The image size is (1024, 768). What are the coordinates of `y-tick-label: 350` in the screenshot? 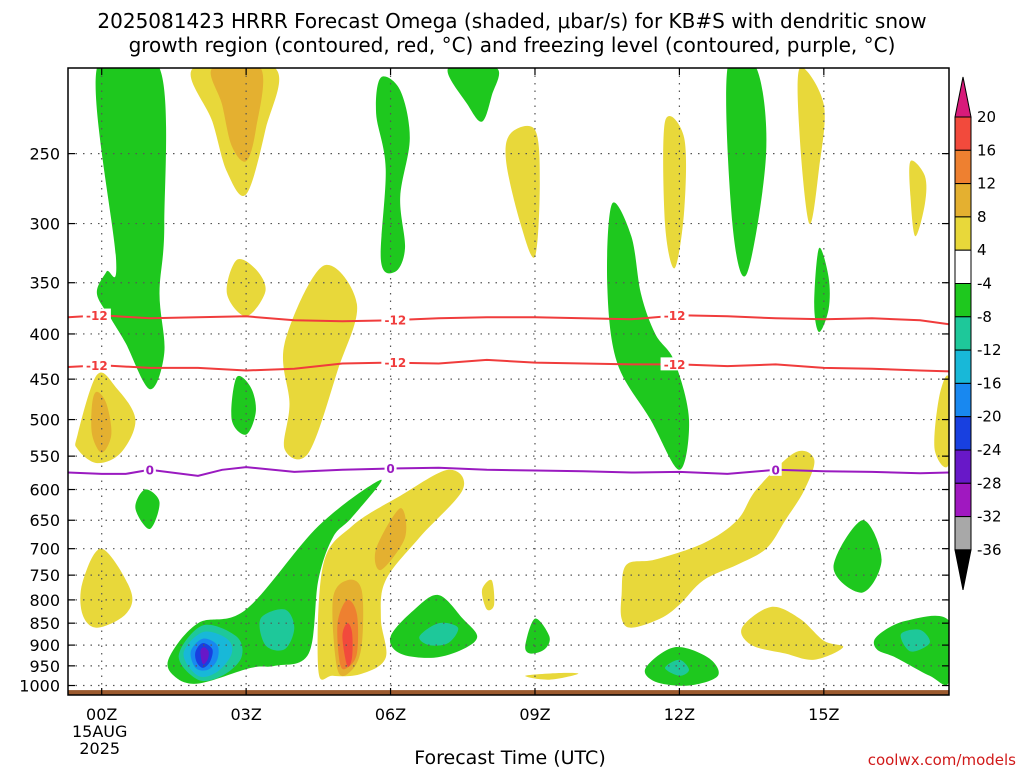 It's located at (44, 283).